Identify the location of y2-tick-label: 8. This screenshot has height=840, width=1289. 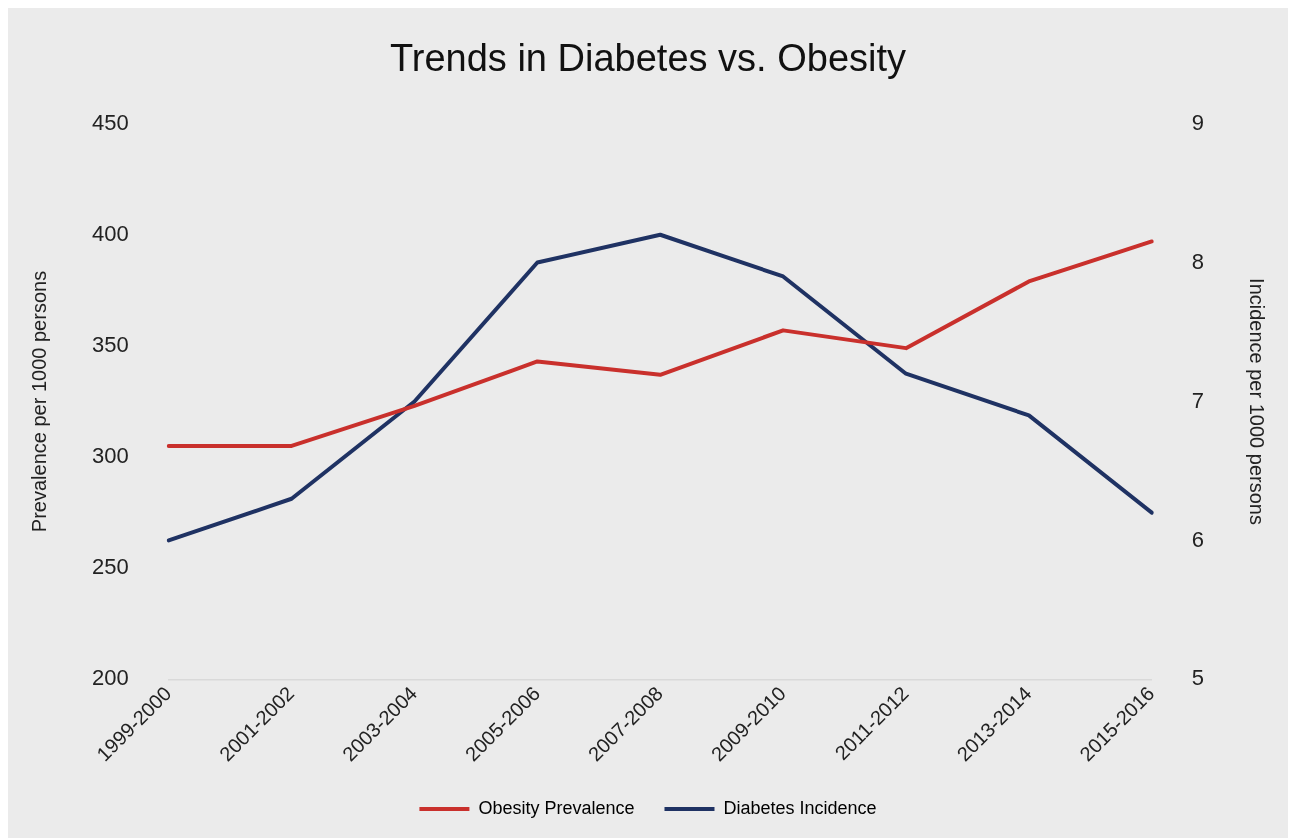
(1198, 261).